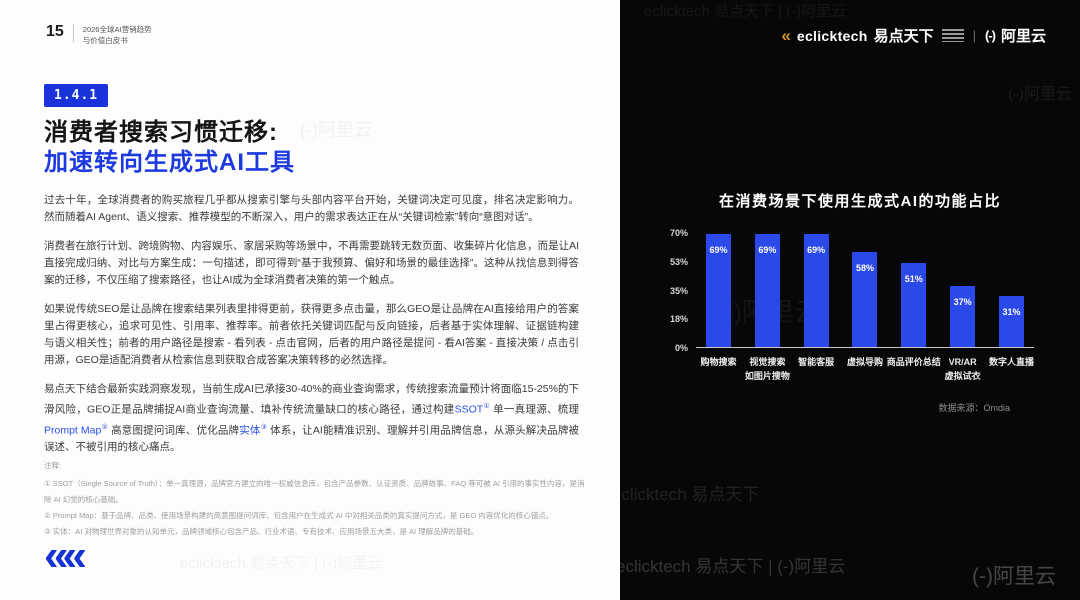 The image size is (1080, 600). I want to click on y-tick-label: 53%, so click(678, 261).